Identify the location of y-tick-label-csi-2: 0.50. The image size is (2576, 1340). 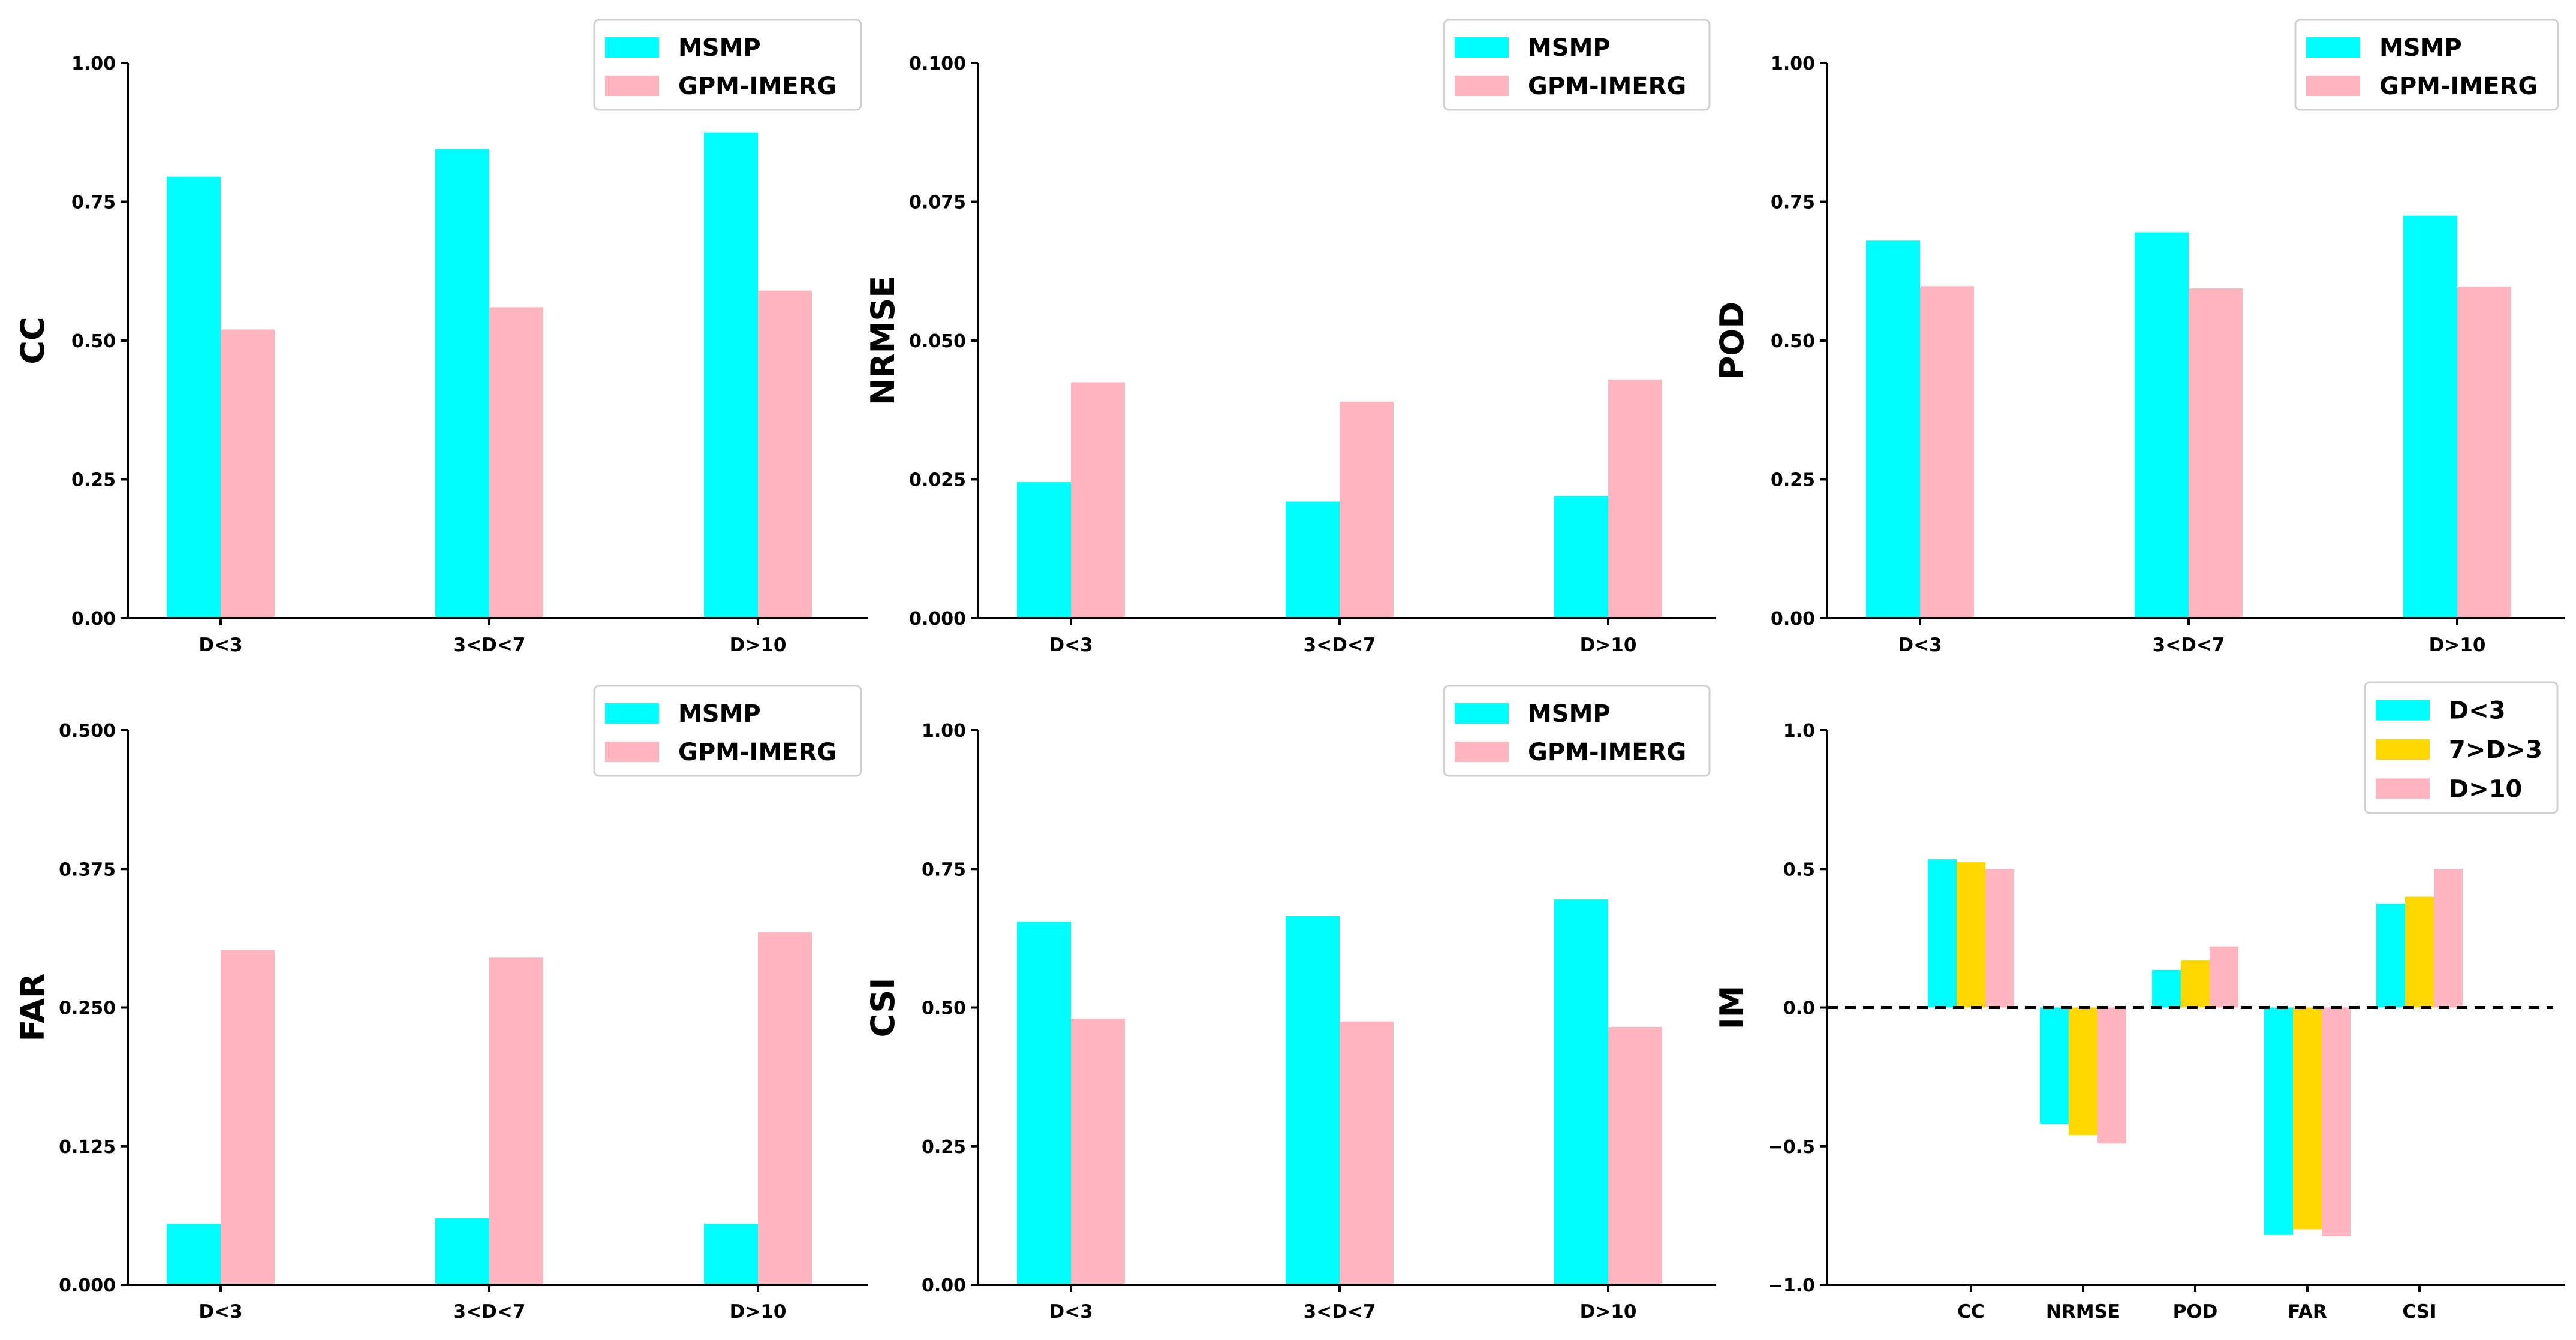
(944, 1008).